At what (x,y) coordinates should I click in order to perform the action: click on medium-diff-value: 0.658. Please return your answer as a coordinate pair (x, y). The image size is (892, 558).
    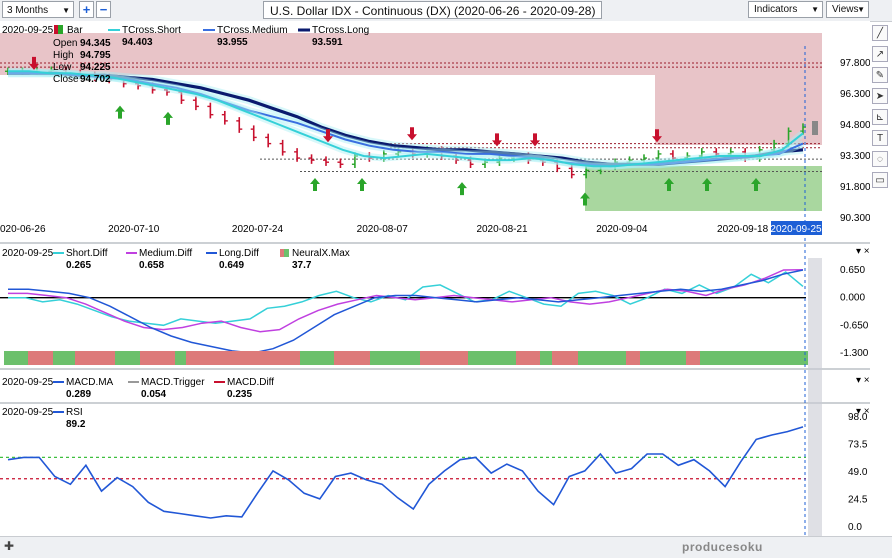
    Looking at the image, I should click on (151, 265).